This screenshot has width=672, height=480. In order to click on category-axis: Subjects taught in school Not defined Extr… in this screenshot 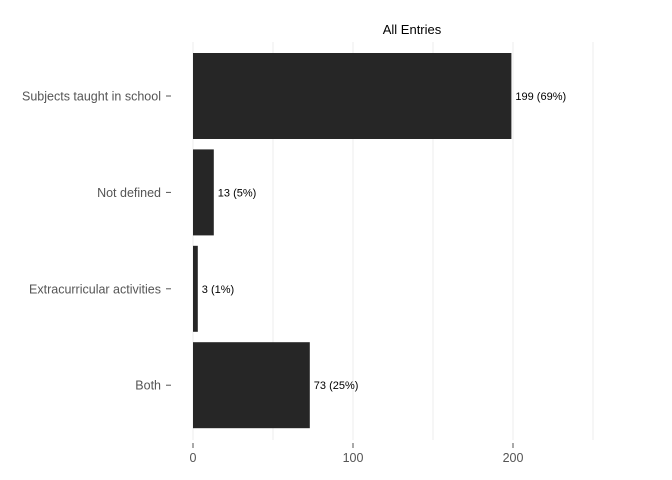, I will do `click(96, 241)`.